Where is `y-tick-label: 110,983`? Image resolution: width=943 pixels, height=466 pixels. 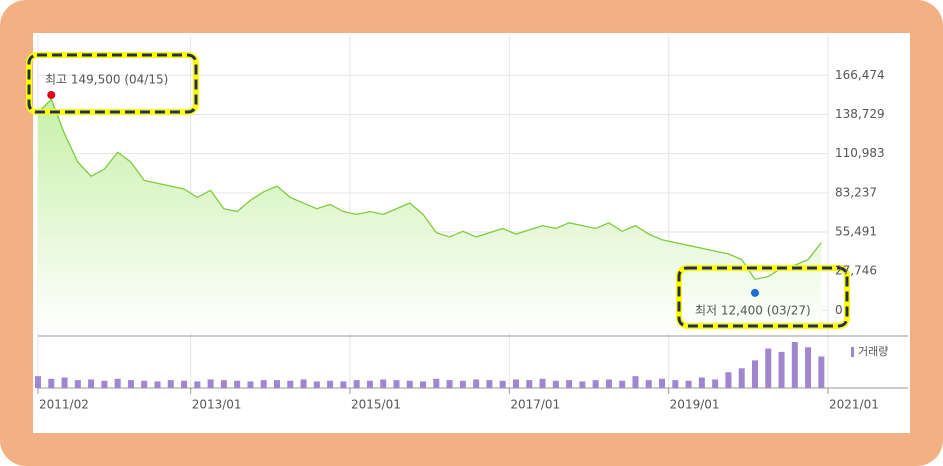 y-tick-label: 110,983 is located at coordinates (860, 153).